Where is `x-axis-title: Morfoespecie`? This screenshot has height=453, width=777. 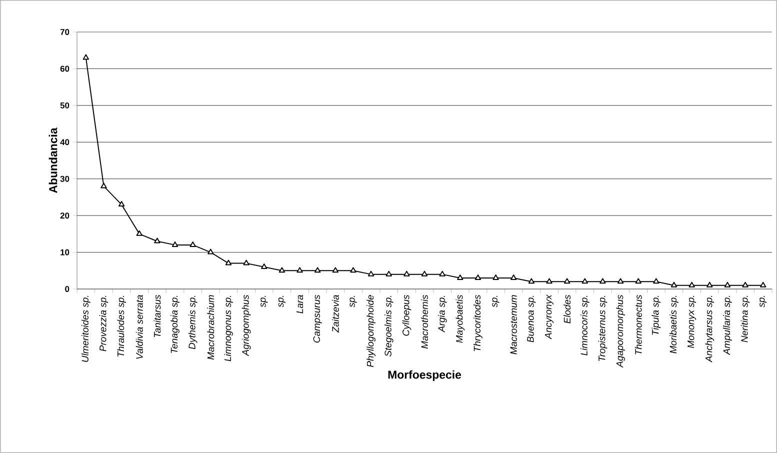
x-axis-title: Morfoespecie is located at coordinates (425, 376).